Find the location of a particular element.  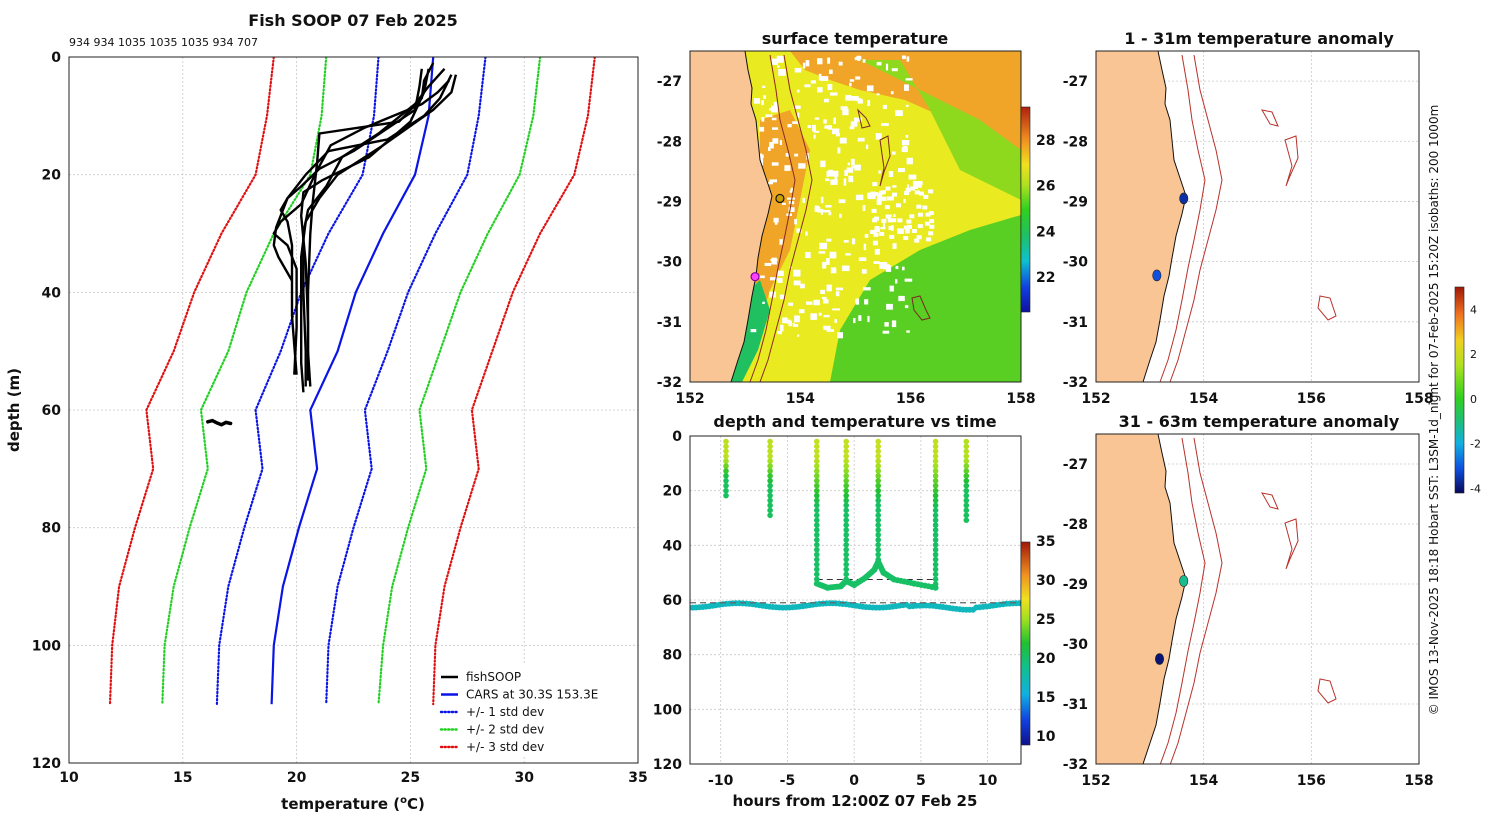

a1-ytick-label: -32 is located at coordinates (1075, 383).